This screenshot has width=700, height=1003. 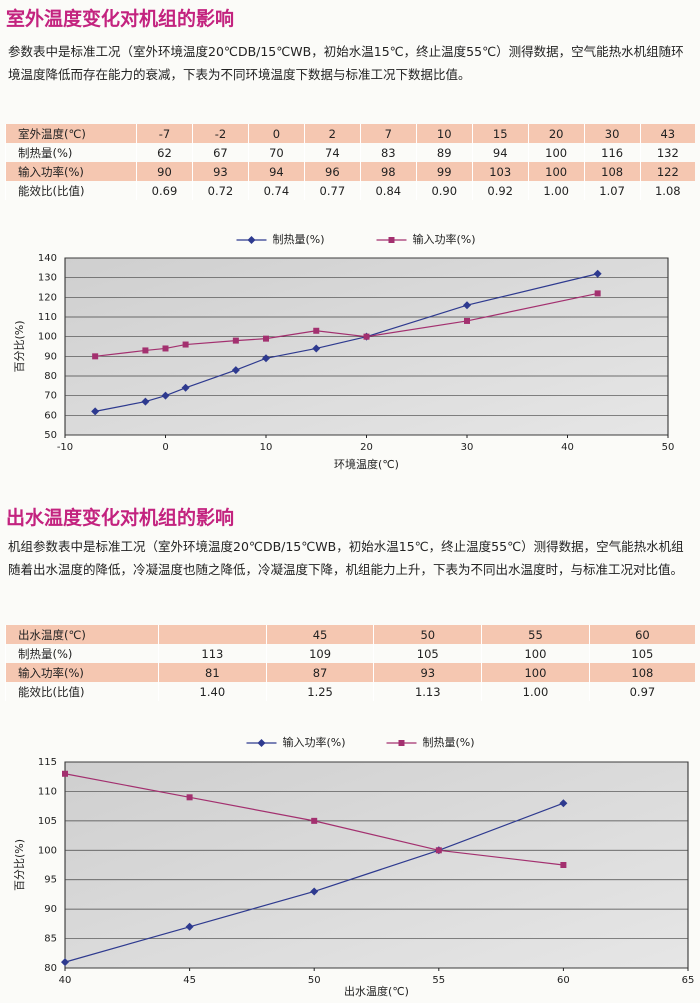 What do you see at coordinates (500, 152) in the screenshot?
I see `table-cell: 94` at bounding box center [500, 152].